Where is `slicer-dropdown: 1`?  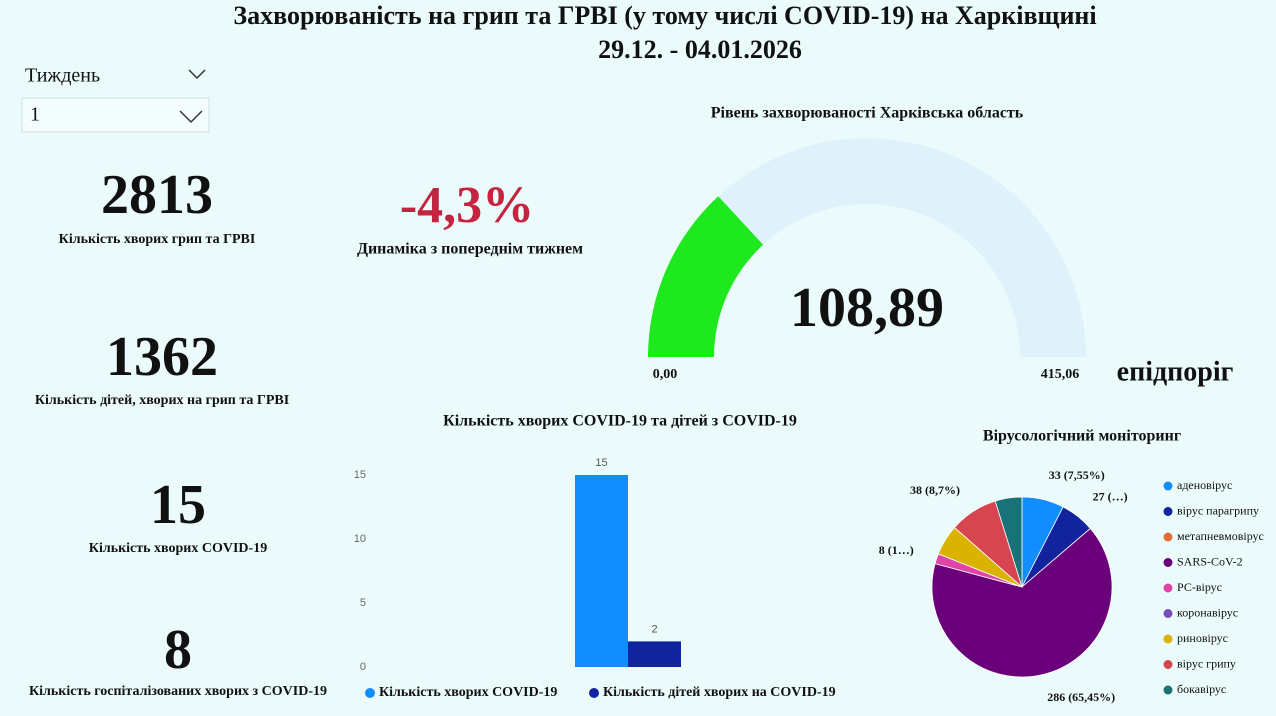
slicer-dropdown: 1 is located at coordinates (115, 115).